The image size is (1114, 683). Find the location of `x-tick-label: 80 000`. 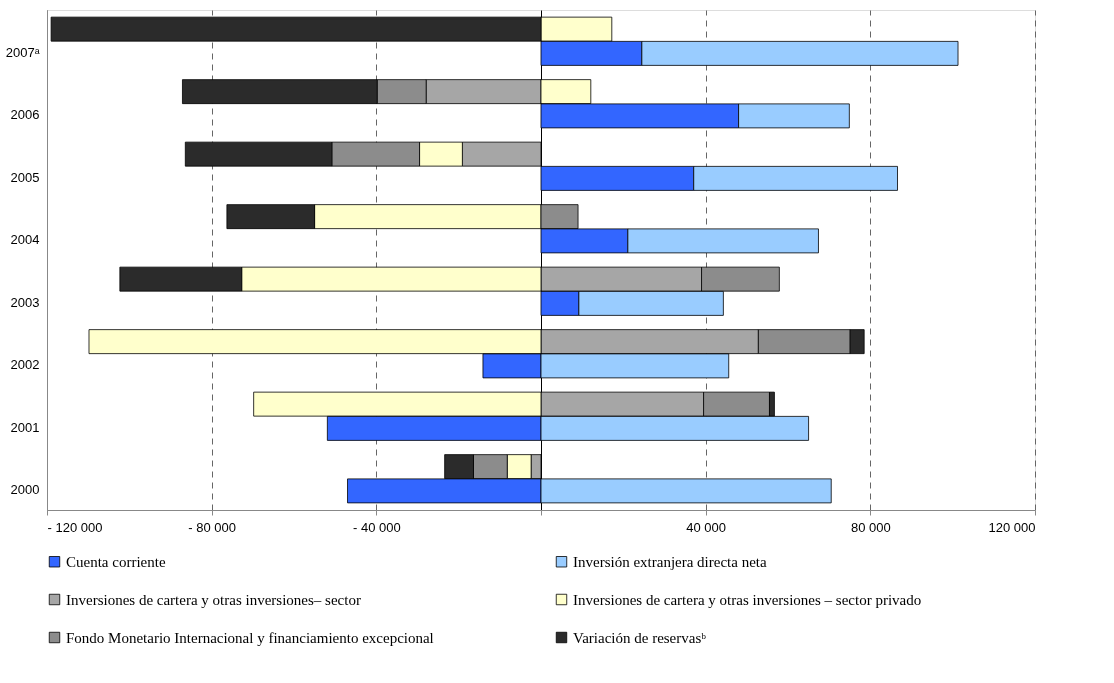

x-tick-label: 80 000 is located at coordinates (870, 527).